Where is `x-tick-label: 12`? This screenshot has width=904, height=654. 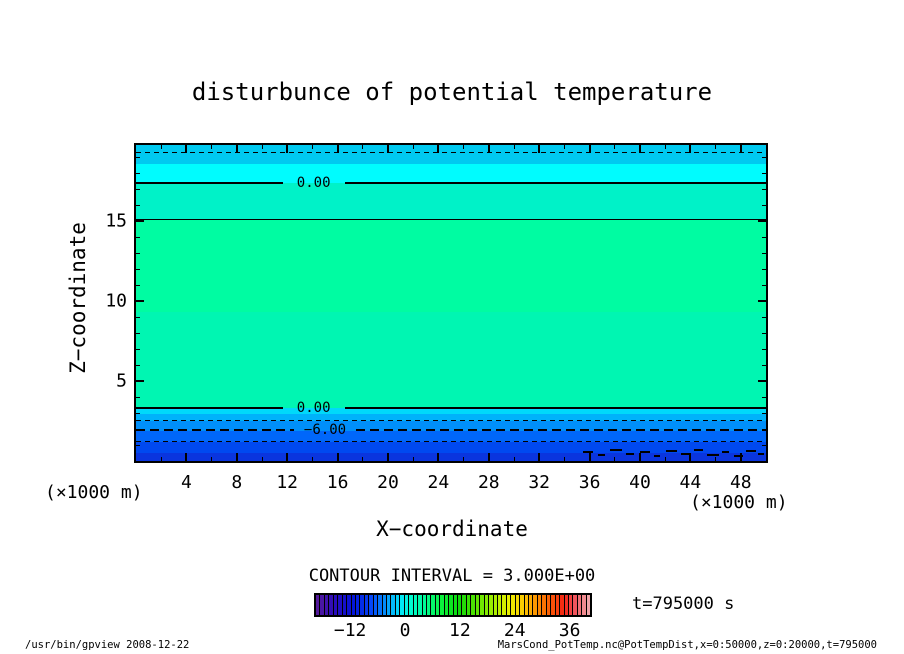 x-tick-label: 12 is located at coordinates (287, 482).